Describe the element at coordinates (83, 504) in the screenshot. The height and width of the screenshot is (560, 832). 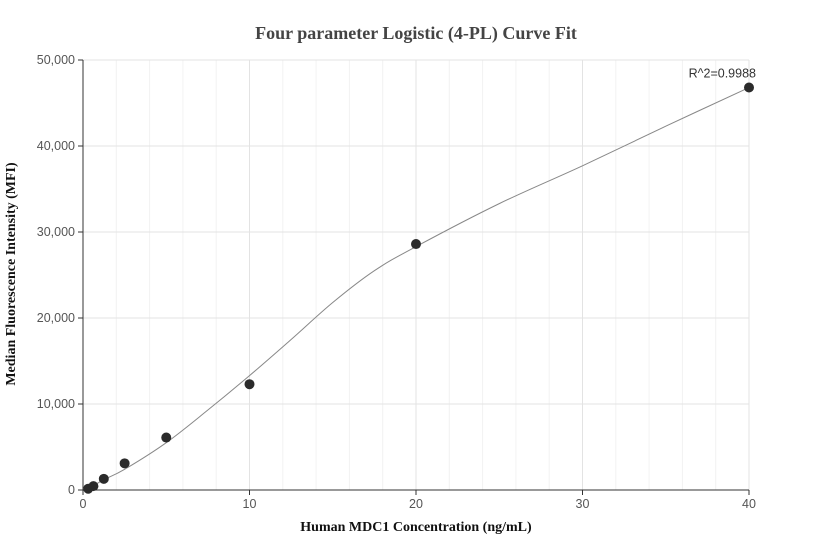
I see `x-tick-label: 0` at that location.